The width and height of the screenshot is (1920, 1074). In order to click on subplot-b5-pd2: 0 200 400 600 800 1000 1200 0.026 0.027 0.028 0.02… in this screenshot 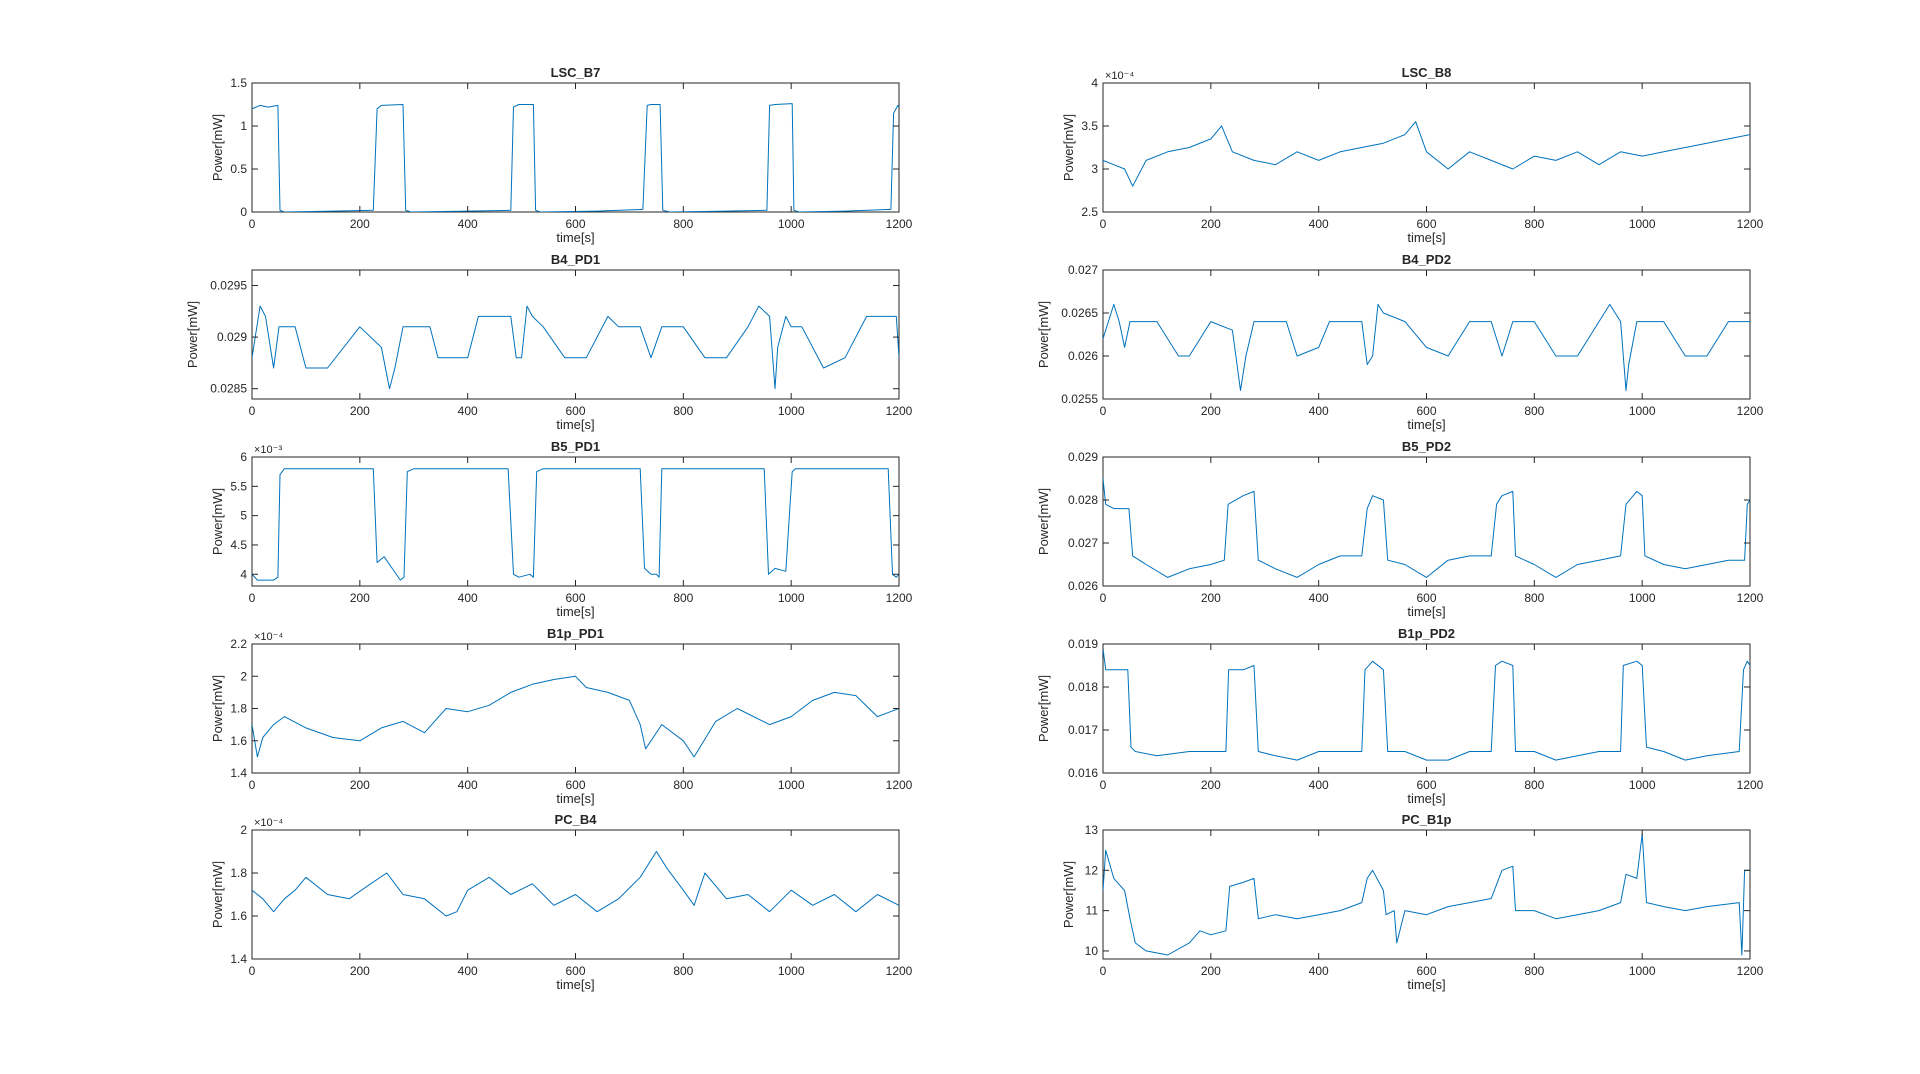, I will do `click(1400, 529)`.